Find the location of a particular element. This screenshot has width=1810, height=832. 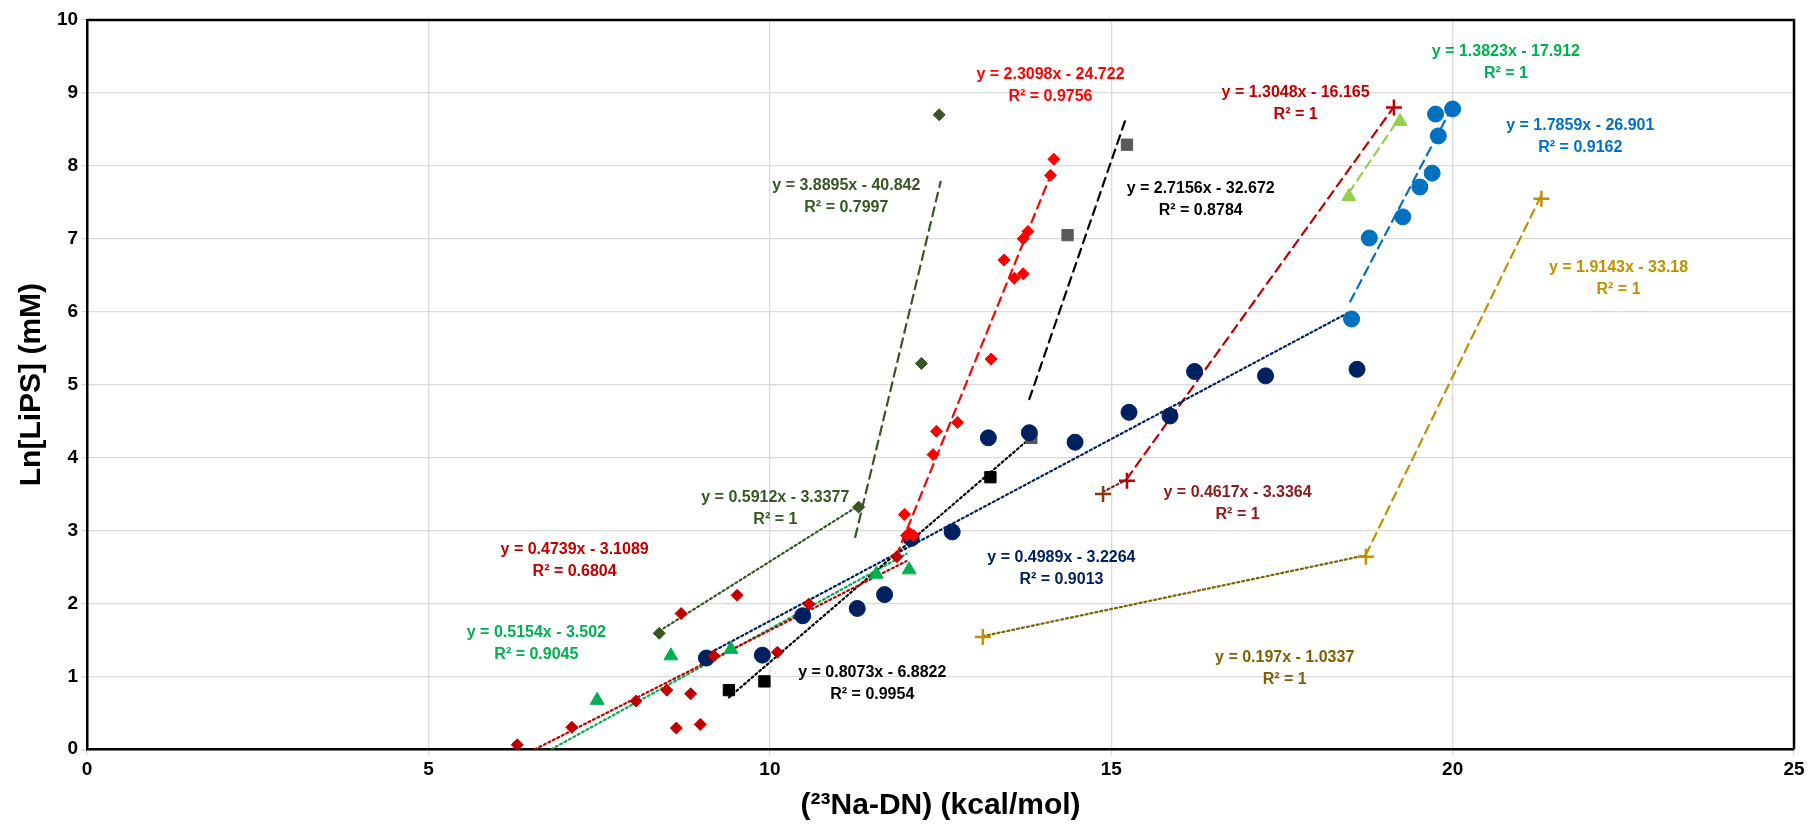

y-tick-label: 7 is located at coordinates (73, 237).